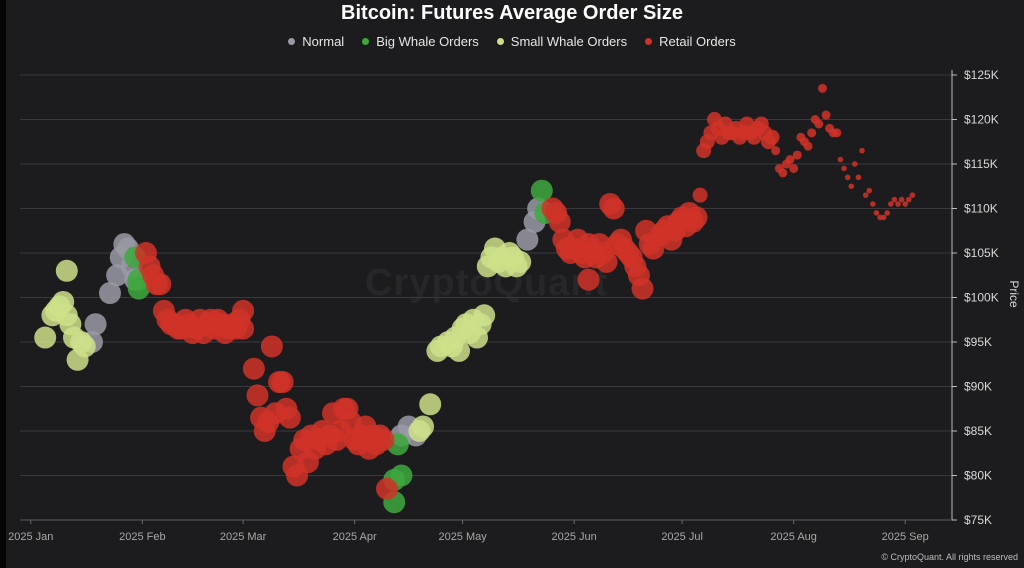 The image size is (1024, 568). I want to click on copyright-notice: © CryptoQuant. All rights reserved, so click(949, 557).